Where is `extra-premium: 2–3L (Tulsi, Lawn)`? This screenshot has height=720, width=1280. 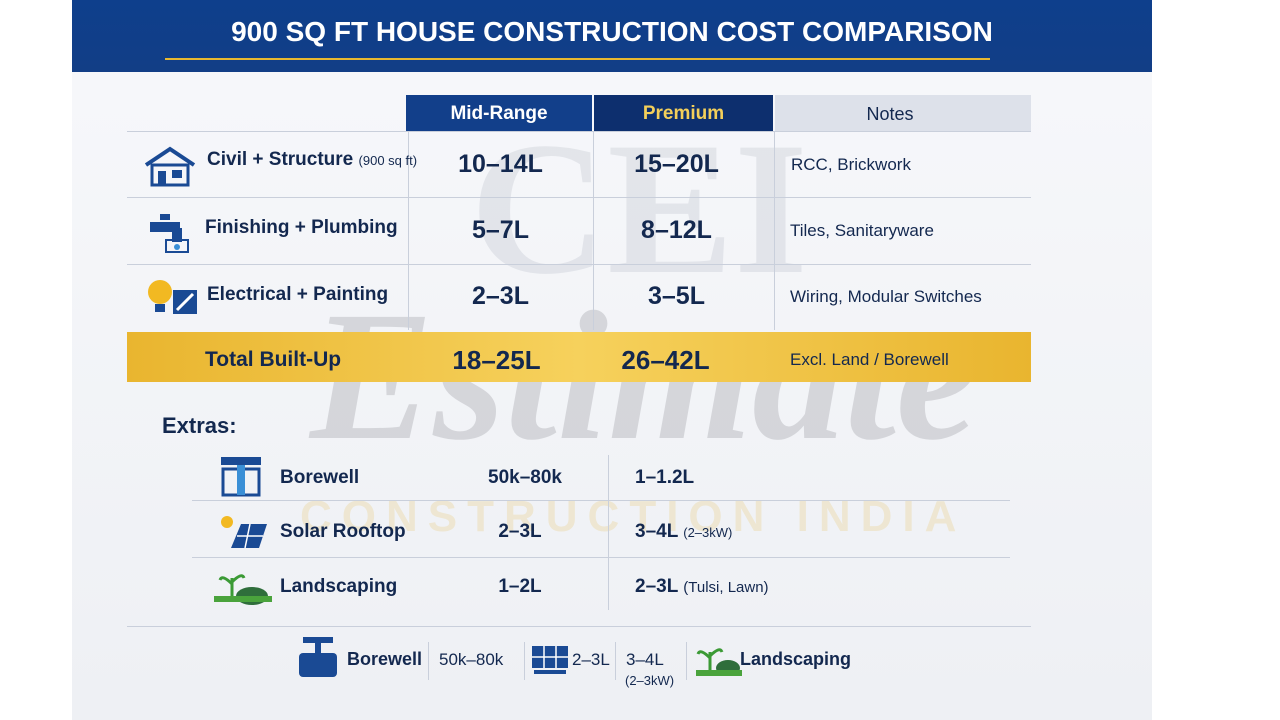
extra-premium: 2–3L (Tulsi, Lawn) is located at coordinates (702, 587).